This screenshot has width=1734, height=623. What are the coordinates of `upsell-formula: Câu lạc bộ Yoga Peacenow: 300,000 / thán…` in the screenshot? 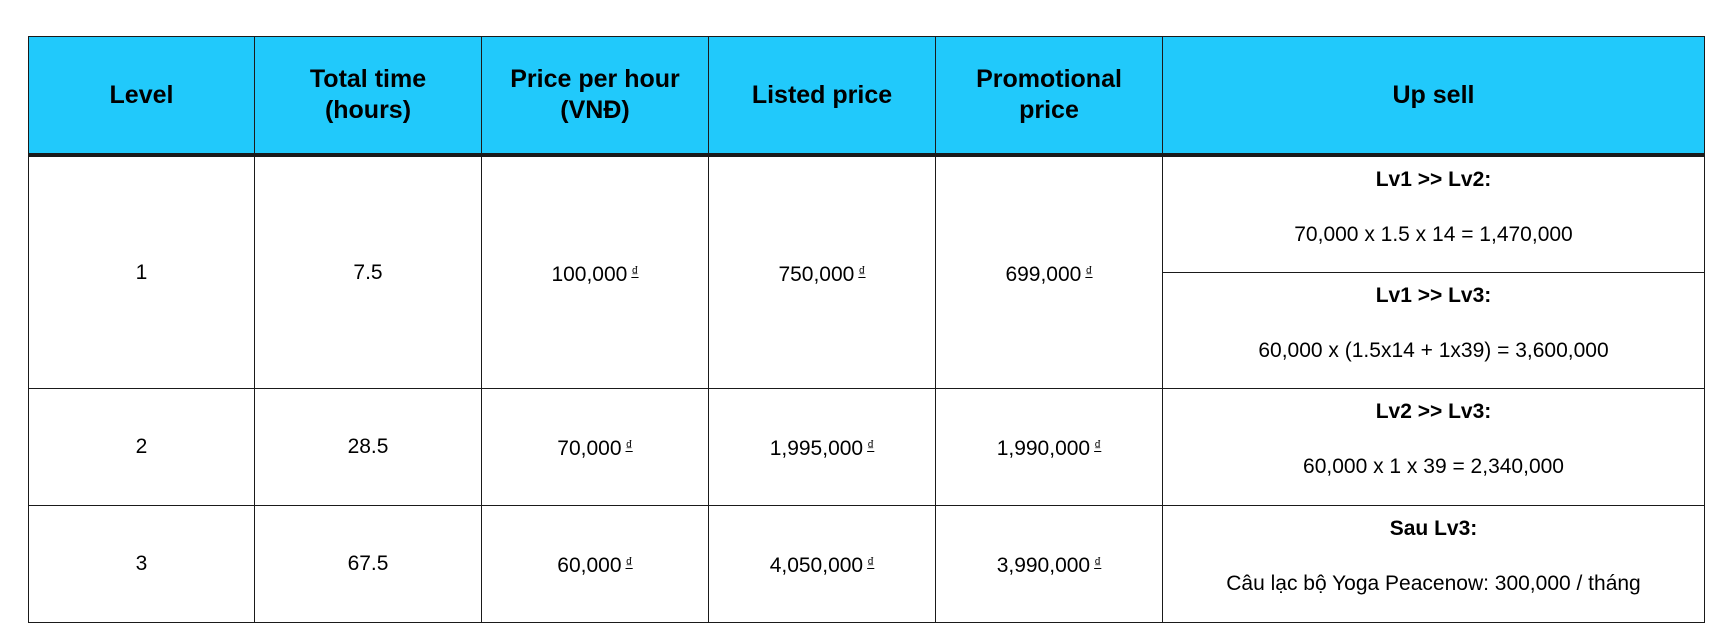 It's located at (1433, 583).